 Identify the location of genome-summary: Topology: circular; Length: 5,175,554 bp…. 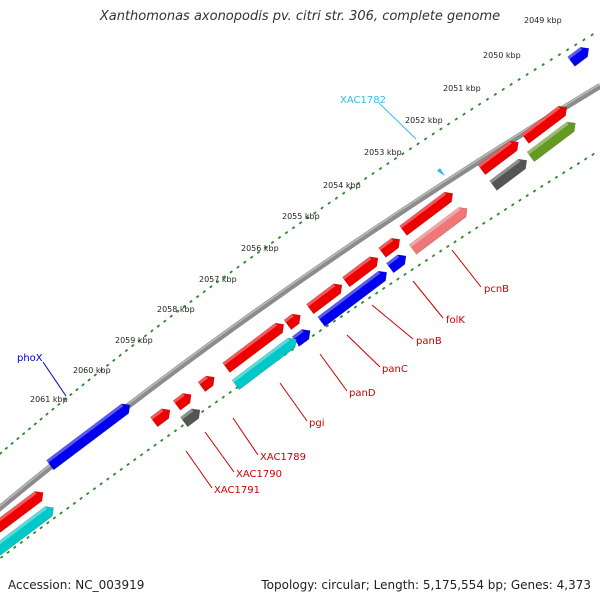
(426, 585).